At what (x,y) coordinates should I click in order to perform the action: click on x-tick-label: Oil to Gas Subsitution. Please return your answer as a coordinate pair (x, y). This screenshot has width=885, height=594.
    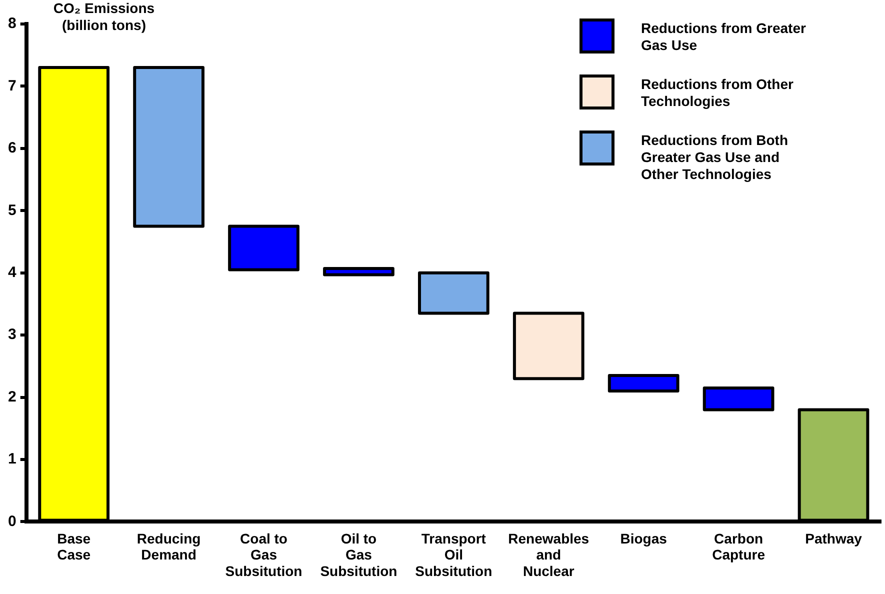
    Looking at the image, I should click on (359, 554).